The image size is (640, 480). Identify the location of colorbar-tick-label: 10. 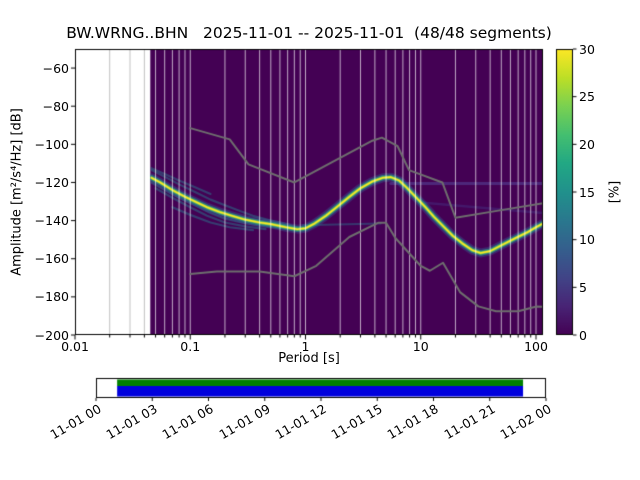
(587, 240).